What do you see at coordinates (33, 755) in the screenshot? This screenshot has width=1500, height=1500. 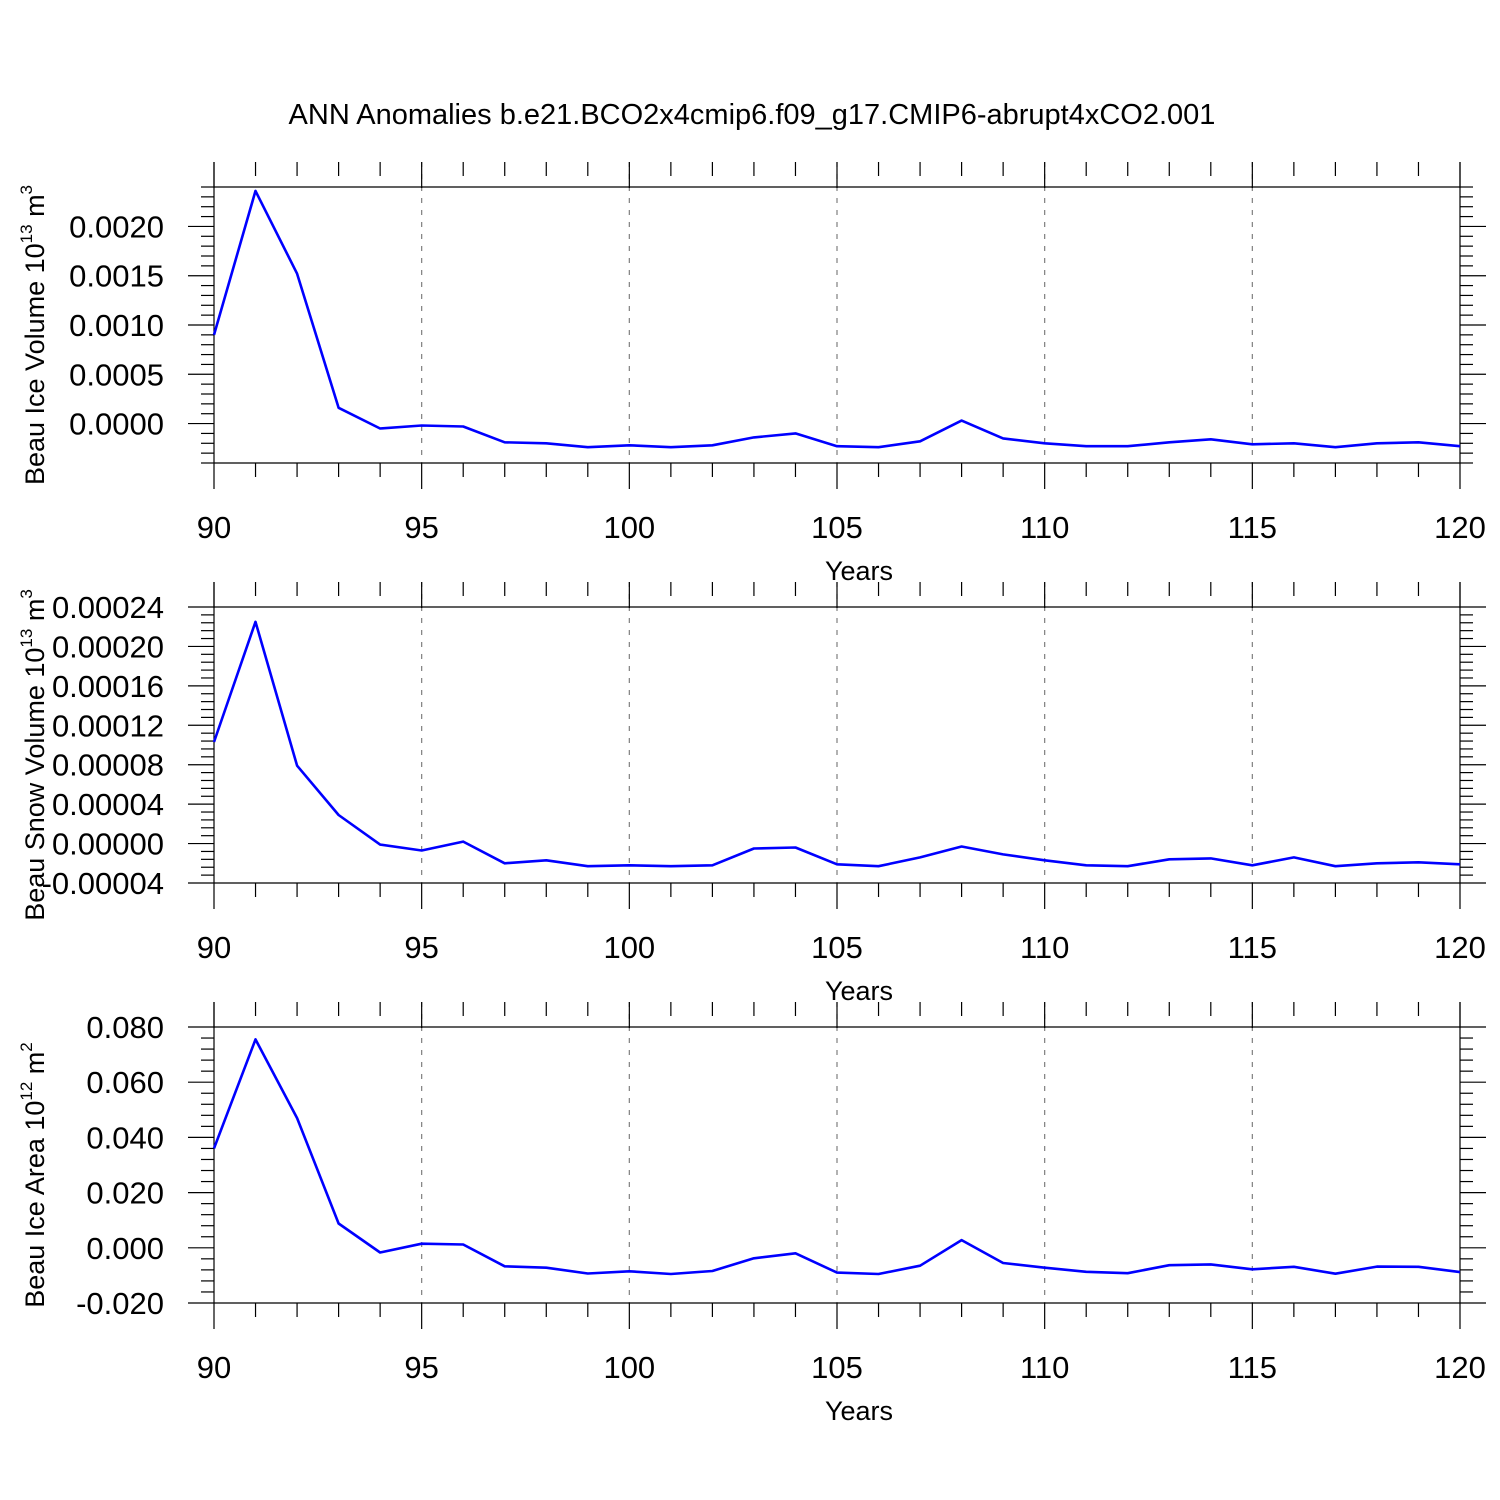 I see `y-axis-title: Beau Snow Volume 1013 m3` at bounding box center [33, 755].